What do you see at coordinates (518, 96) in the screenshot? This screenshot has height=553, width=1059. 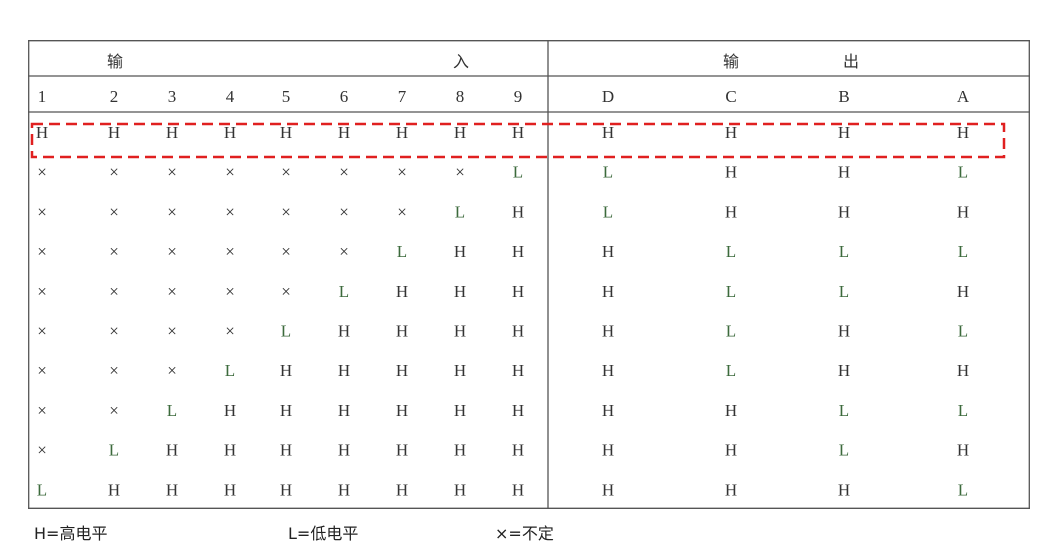 I see `input-column-header: 9` at bounding box center [518, 96].